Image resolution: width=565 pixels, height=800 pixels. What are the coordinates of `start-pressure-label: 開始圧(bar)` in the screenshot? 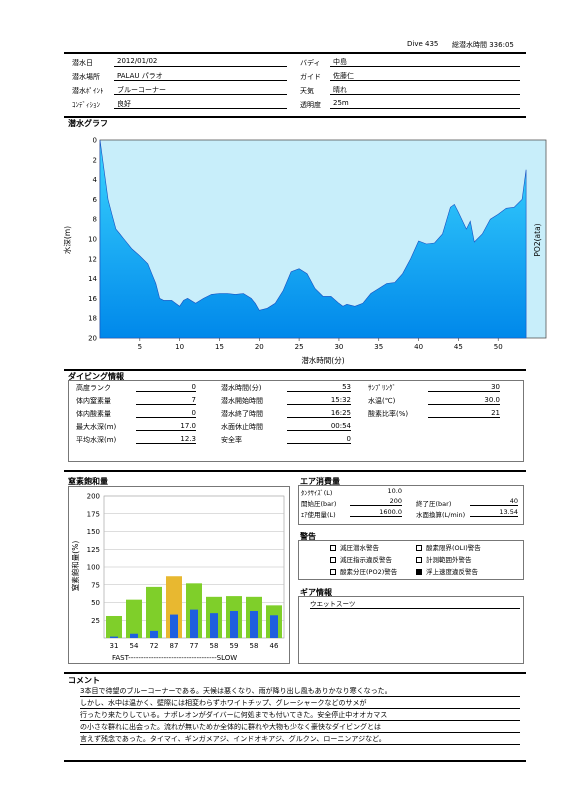 It's located at (319, 504).